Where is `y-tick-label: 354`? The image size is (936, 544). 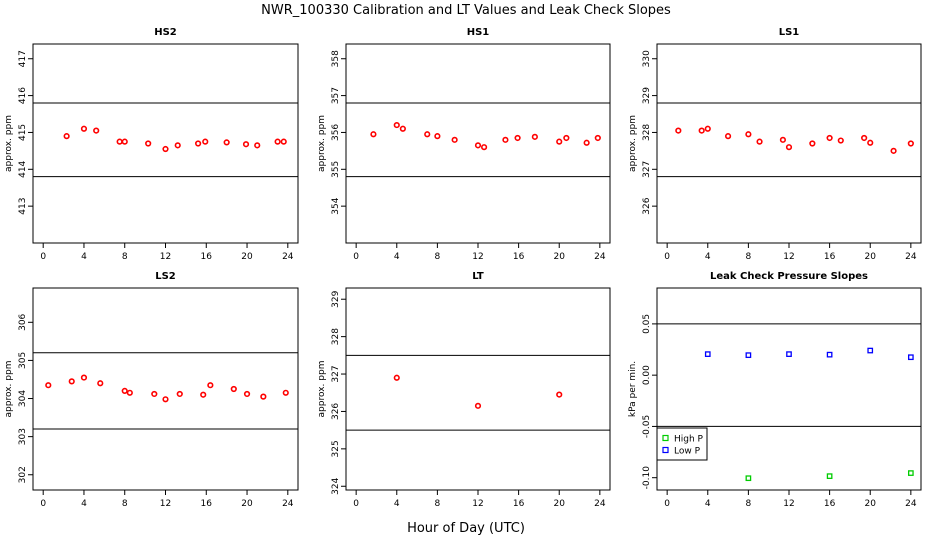
y-tick-label: 354 is located at coordinates (336, 205).